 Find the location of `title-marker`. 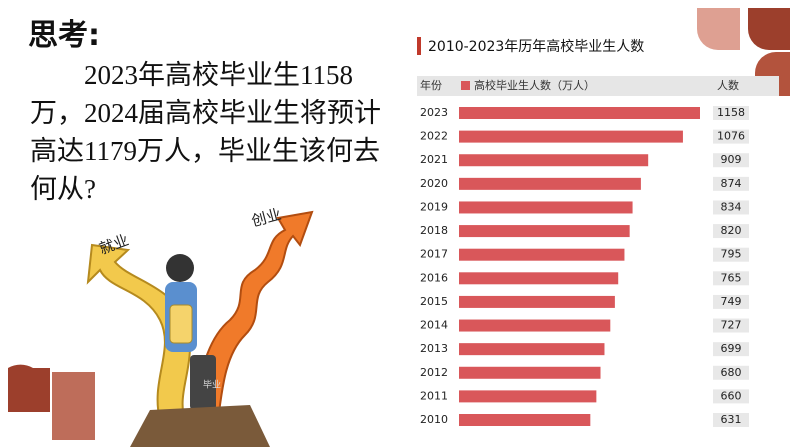

title-marker is located at coordinates (419, 46).